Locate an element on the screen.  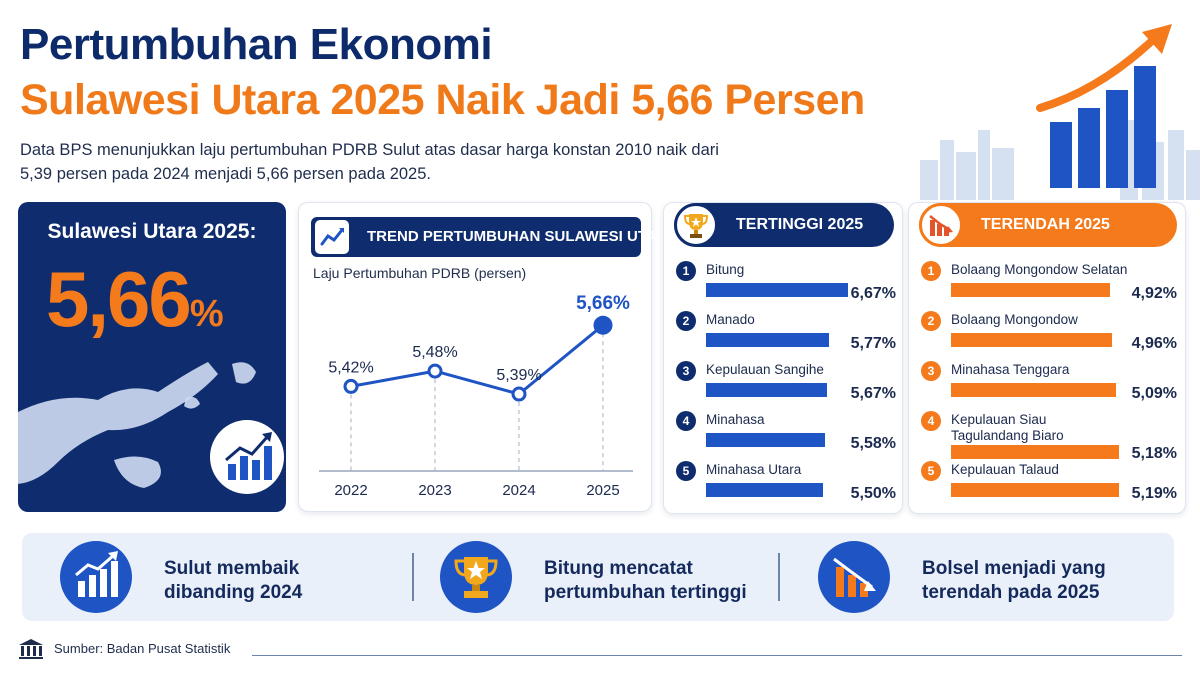
ranking-item: 3 Kepulauan Sangihe 5,67% is located at coordinates (786, 384).